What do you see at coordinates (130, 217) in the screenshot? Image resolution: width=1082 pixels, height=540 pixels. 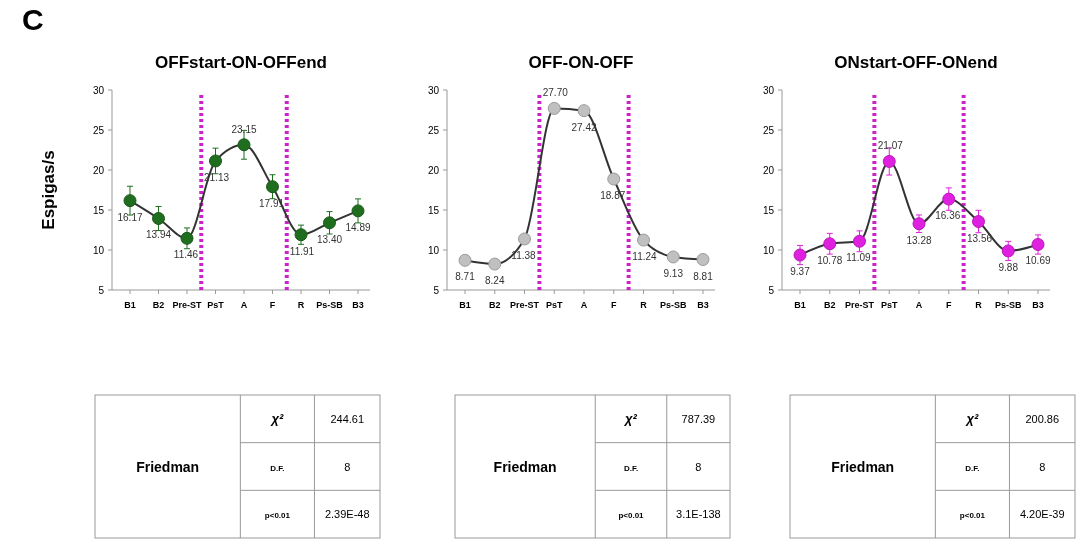 I see `data-label: 16.17` at bounding box center [130, 217].